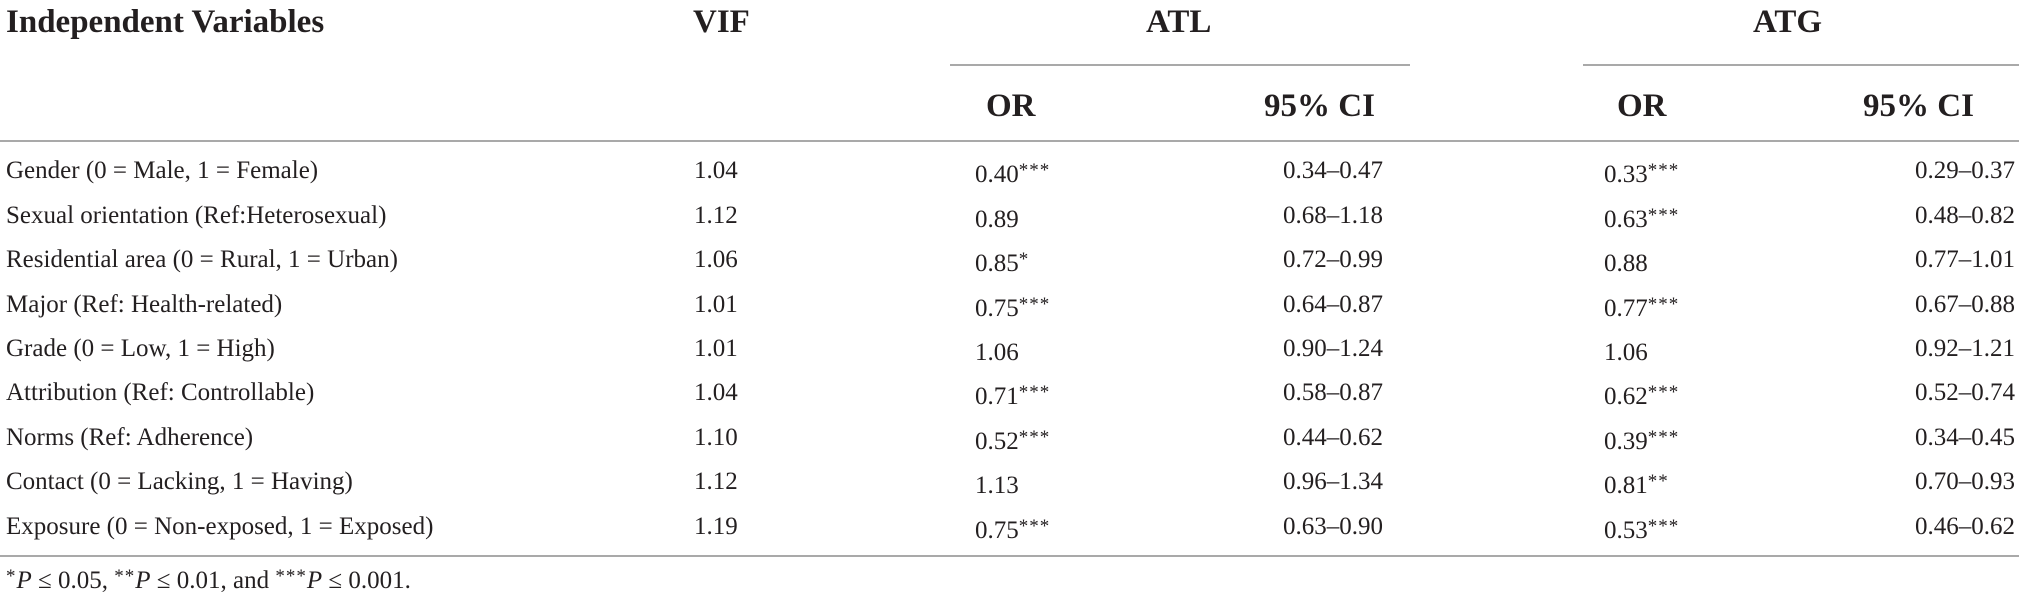  Describe the element at coordinates (162, 170) in the screenshot. I see `variable-label: Gender (0 = Male, 1 = Female)` at that location.